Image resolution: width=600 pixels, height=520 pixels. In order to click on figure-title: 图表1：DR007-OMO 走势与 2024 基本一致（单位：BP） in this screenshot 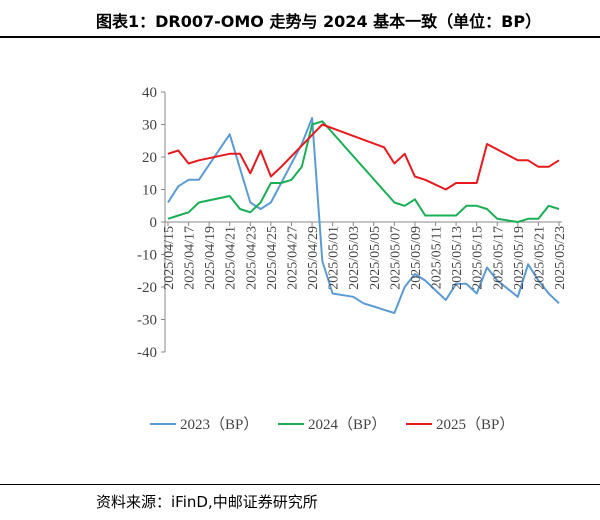, I will do `click(319, 21)`.